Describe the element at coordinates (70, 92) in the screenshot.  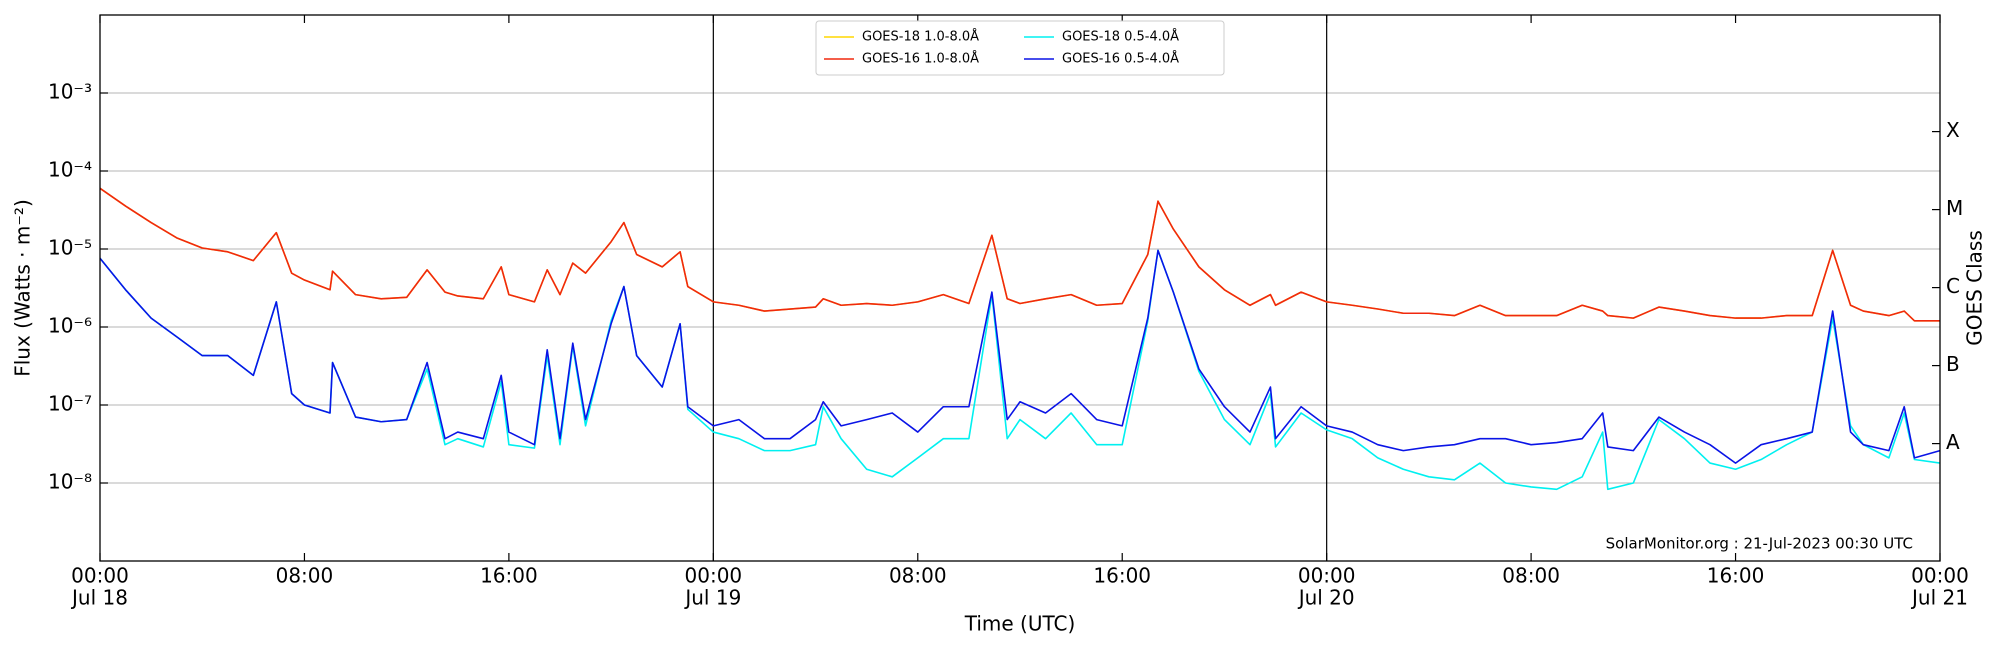
I see `y-tick-label: 10⁻³` at that location.